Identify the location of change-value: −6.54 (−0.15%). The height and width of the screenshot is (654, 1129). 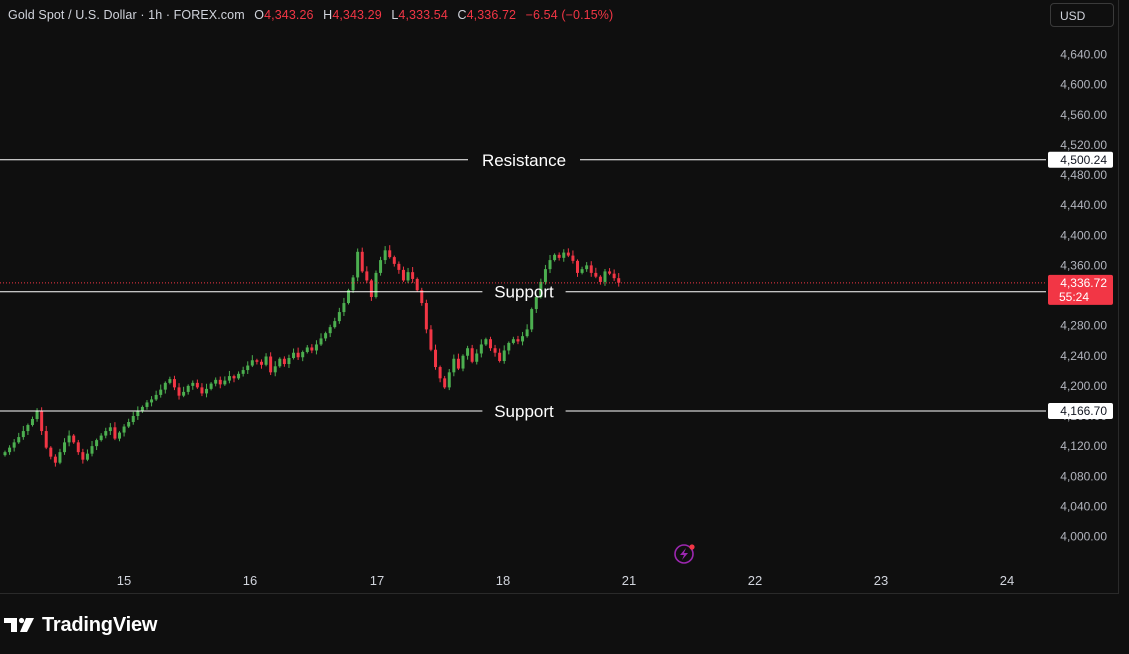
(569, 15).